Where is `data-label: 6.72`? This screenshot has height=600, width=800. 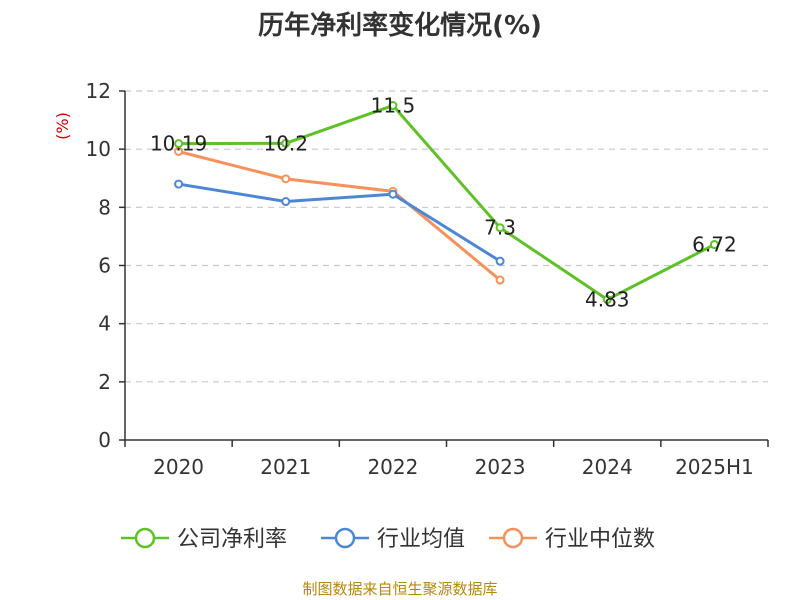
data-label: 6.72 is located at coordinates (714, 245).